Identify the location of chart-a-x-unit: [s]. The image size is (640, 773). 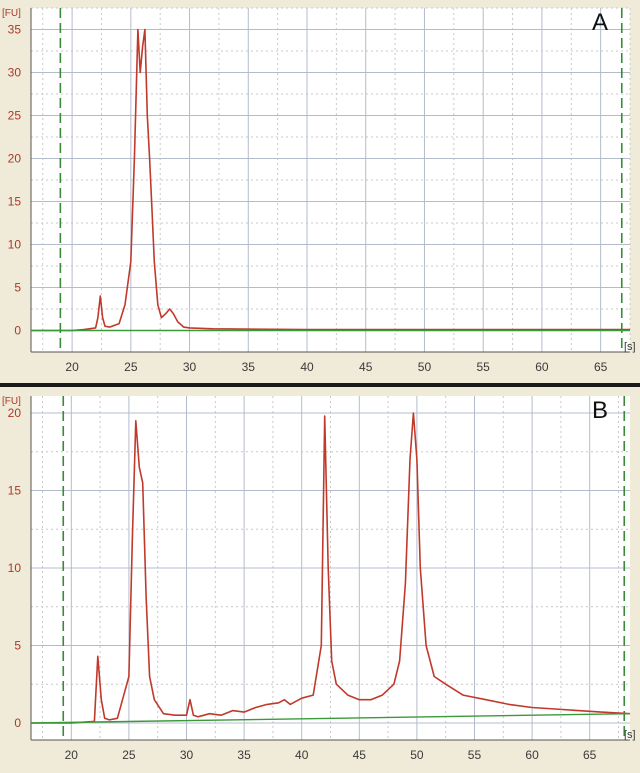
(630, 347).